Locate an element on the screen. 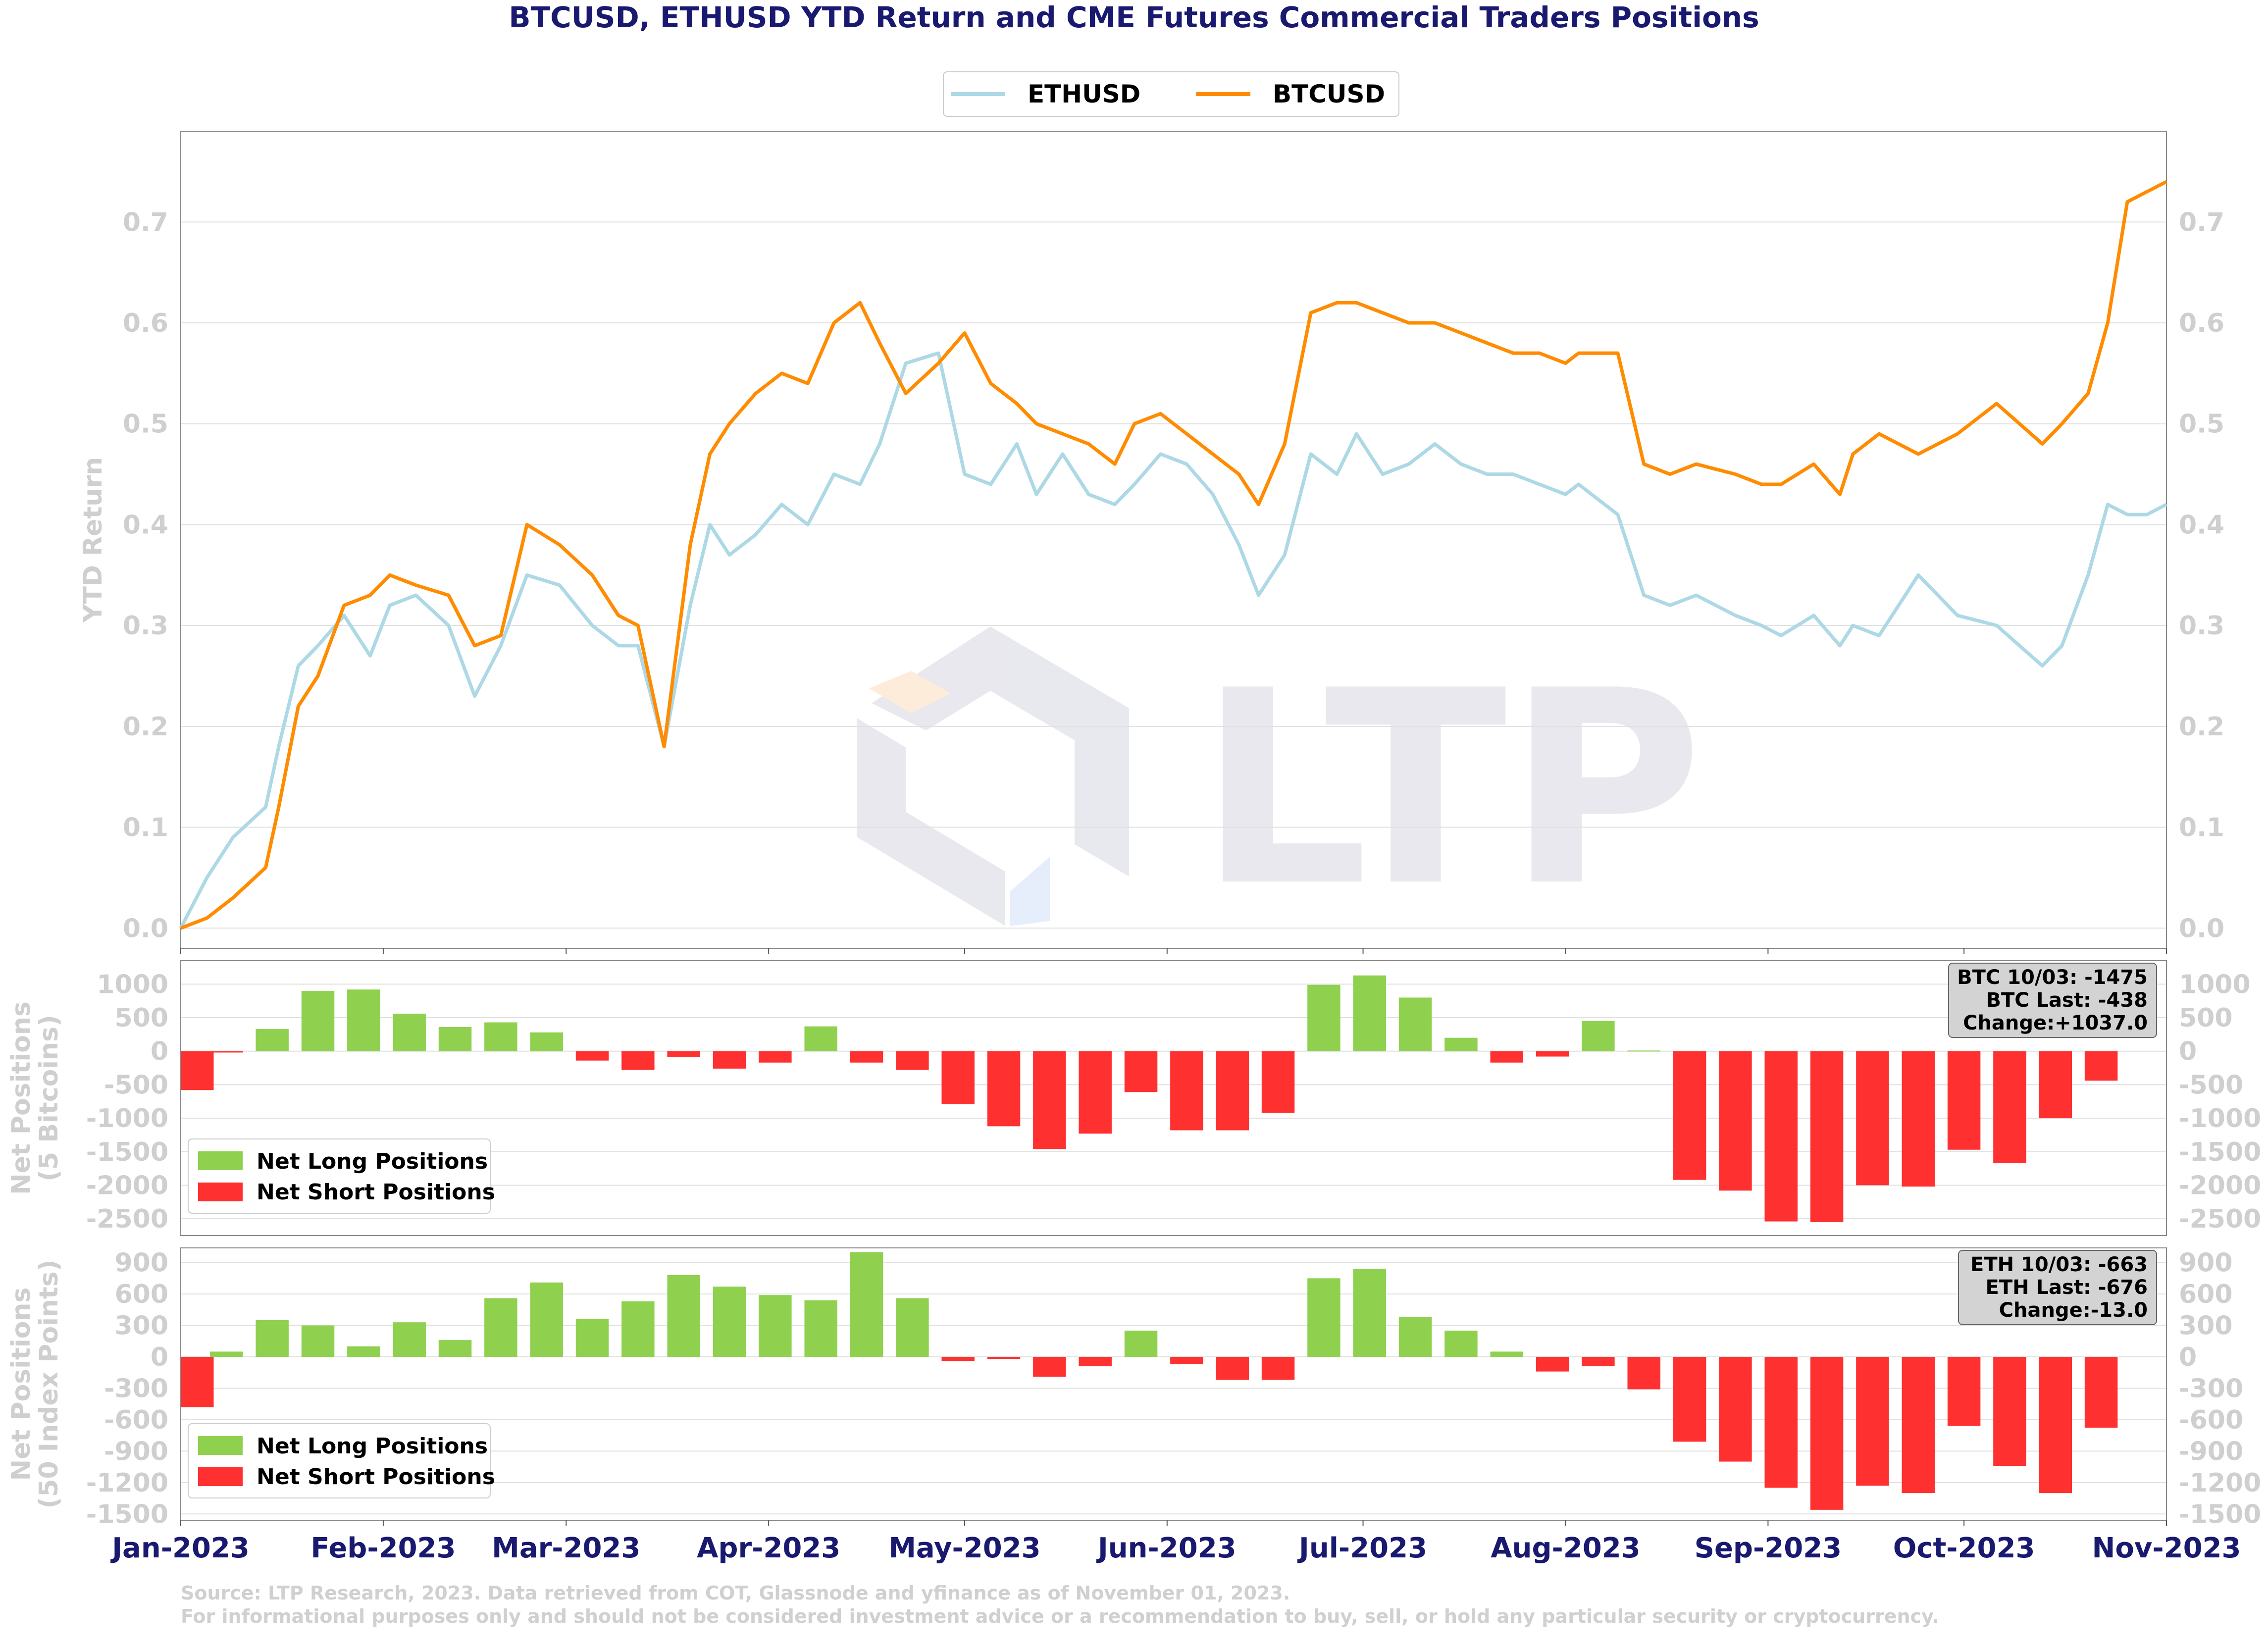 This screenshot has height=1650, width=2268. legend-long-swatch is located at coordinates (220, 1160).